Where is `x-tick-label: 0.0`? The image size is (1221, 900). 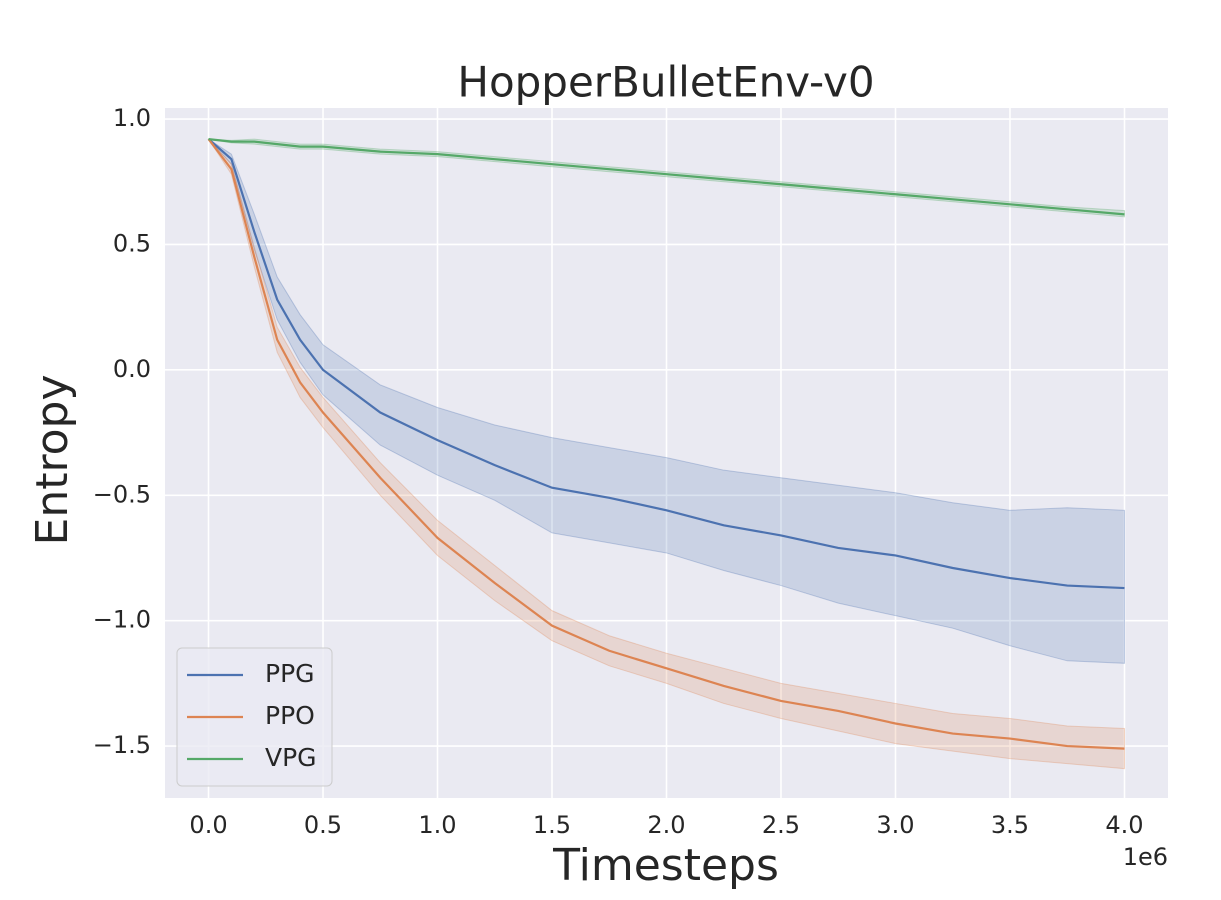 x-tick-label: 0.0 is located at coordinates (208, 825).